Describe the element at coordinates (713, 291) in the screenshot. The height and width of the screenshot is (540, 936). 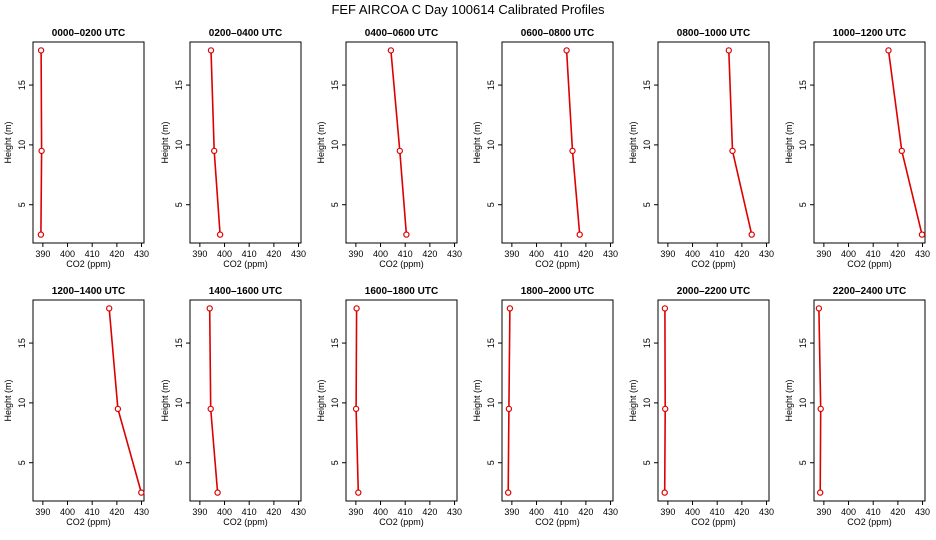
I see `panel-title: 2000–2200 UTC` at that location.